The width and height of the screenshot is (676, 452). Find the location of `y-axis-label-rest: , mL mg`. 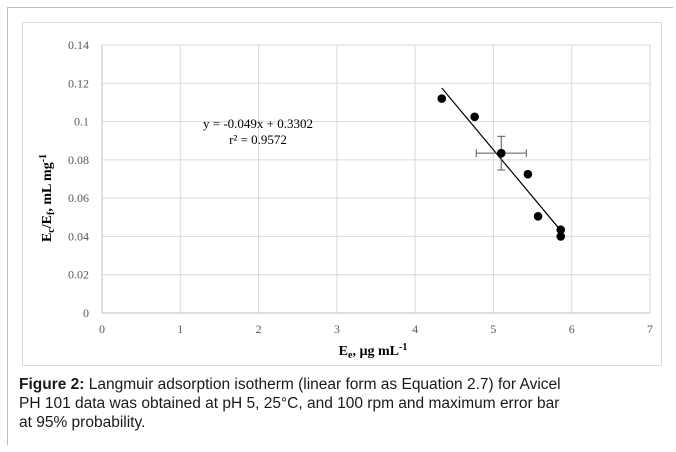

y-axis-label-rest: , mL mg is located at coordinates (47, 186).